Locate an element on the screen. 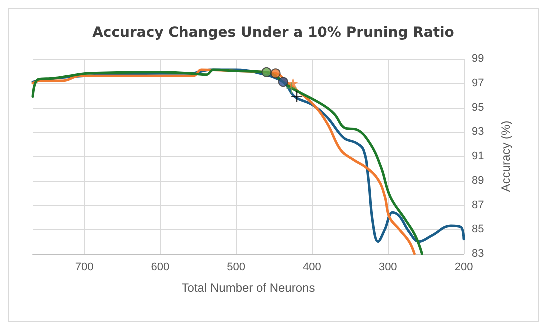 This screenshot has height=330, width=547. x-tick-label: 600 is located at coordinates (160, 268).